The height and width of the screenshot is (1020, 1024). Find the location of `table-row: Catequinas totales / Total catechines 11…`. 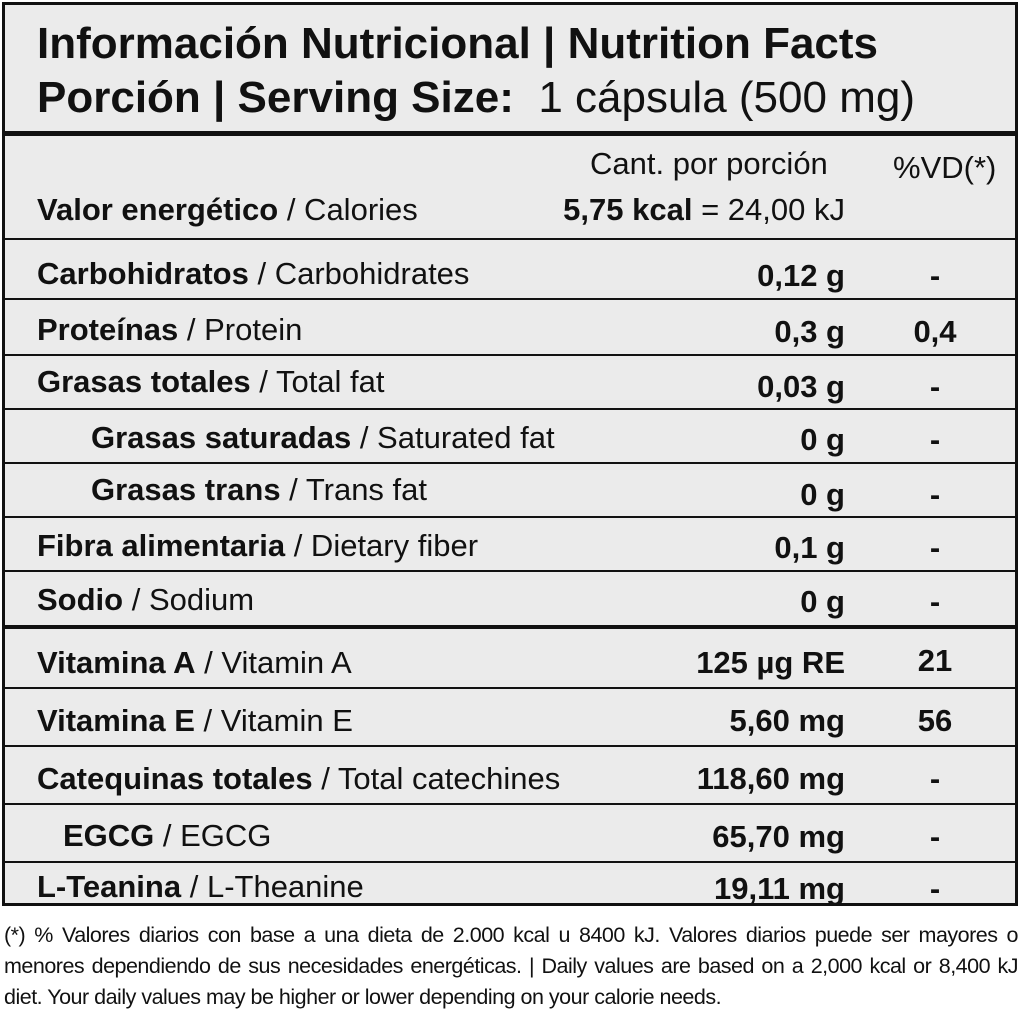

table-row: Catequinas totales / Total catechines 11… is located at coordinates (510, 776).